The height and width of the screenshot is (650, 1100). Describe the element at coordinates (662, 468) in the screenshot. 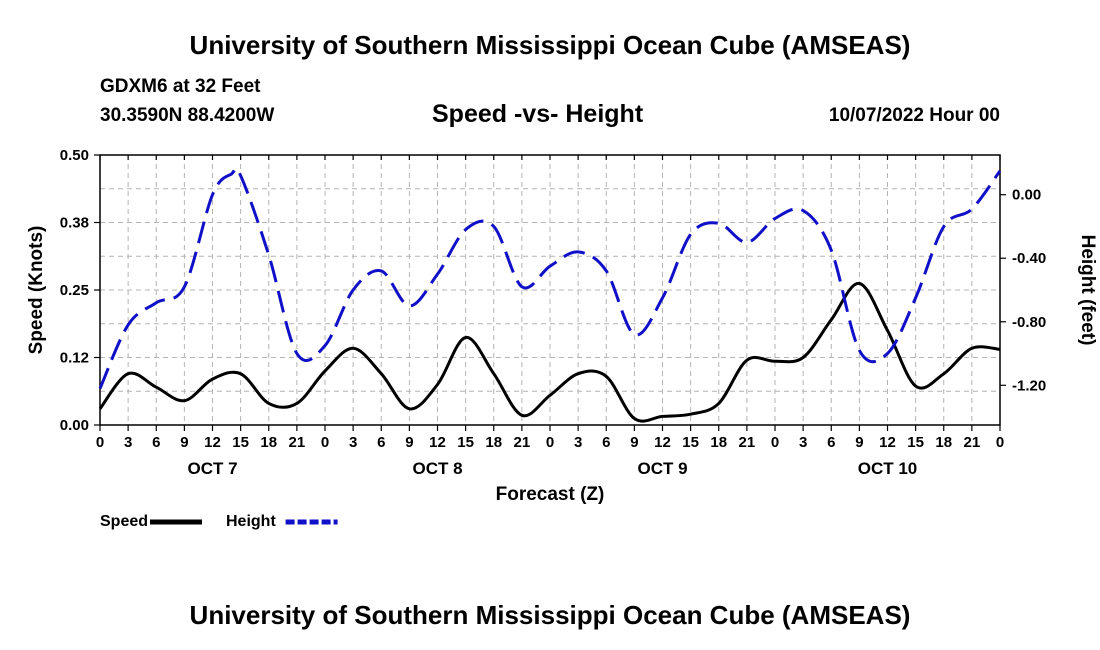

I see `x-day-label: OCT 9` at that location.